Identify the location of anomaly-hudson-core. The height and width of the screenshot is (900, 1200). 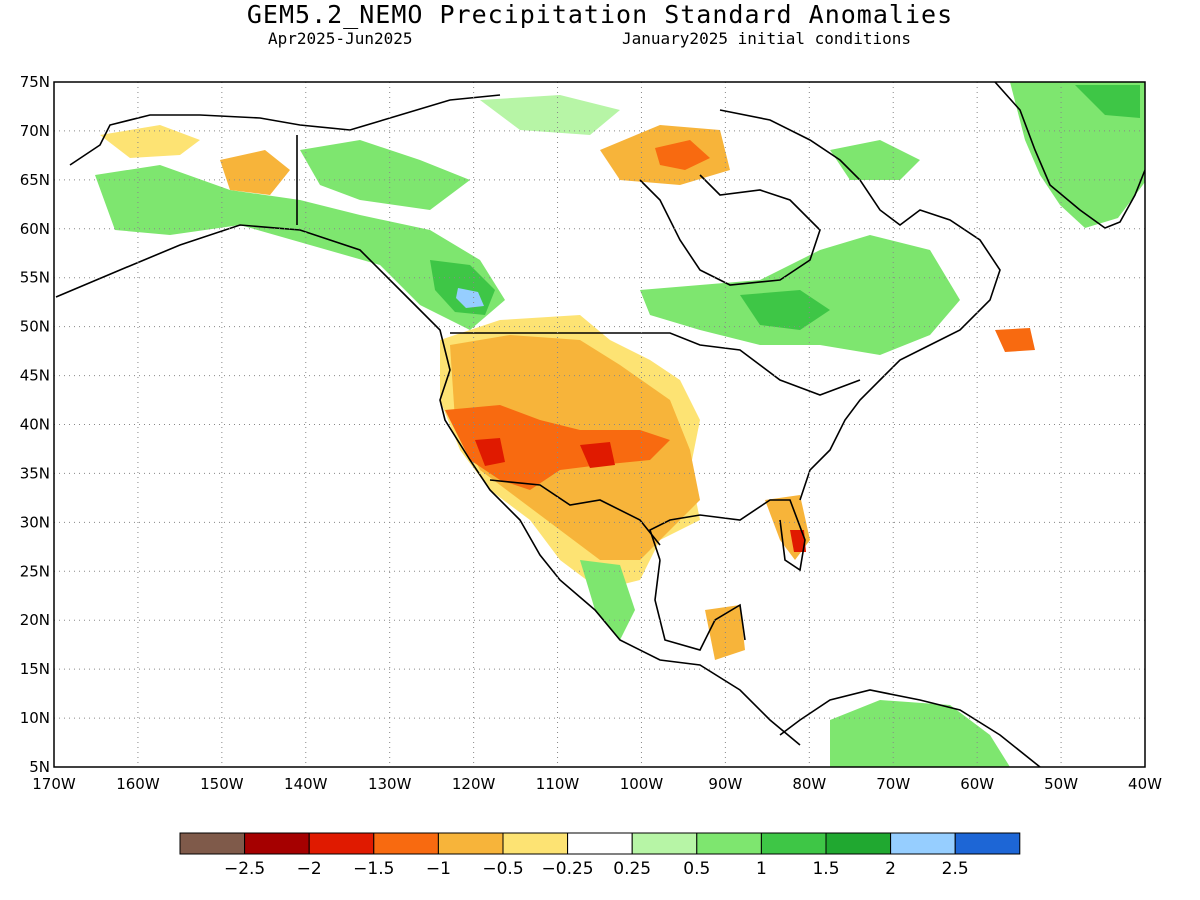
(682, 155).